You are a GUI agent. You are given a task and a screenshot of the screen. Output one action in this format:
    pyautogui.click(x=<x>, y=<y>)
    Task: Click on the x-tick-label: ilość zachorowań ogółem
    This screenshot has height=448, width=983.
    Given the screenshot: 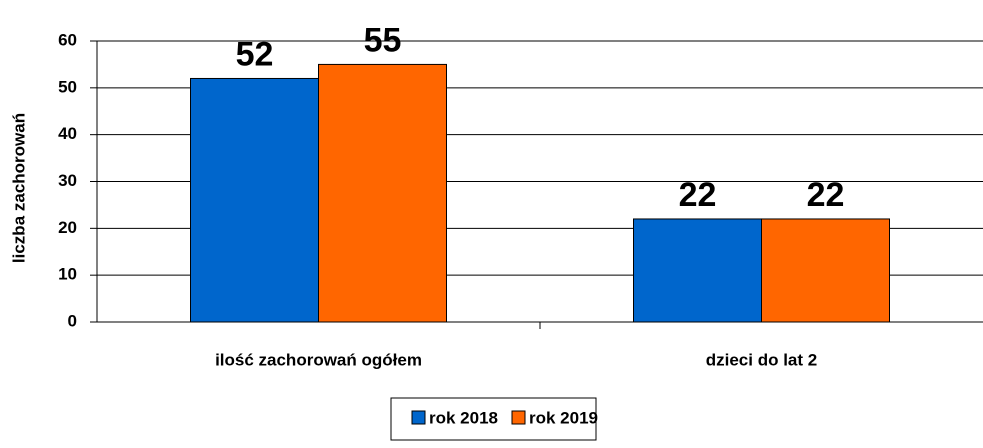 What is the action you would take?
    pyautogui.click(x=318, y=359)
    